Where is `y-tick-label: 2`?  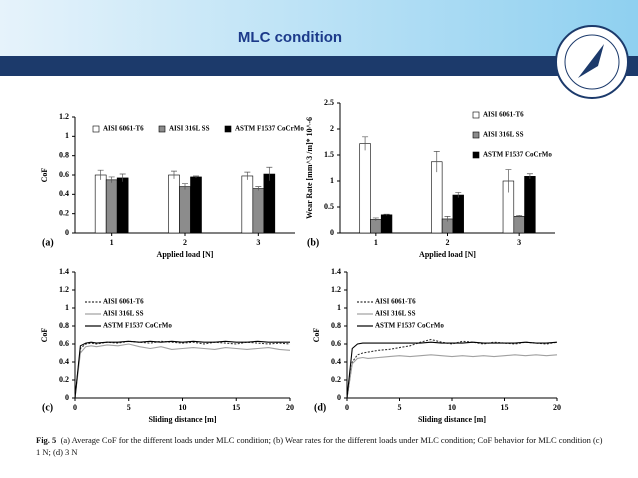 y-tick-label: 2 is located at coordinates (332, 128).